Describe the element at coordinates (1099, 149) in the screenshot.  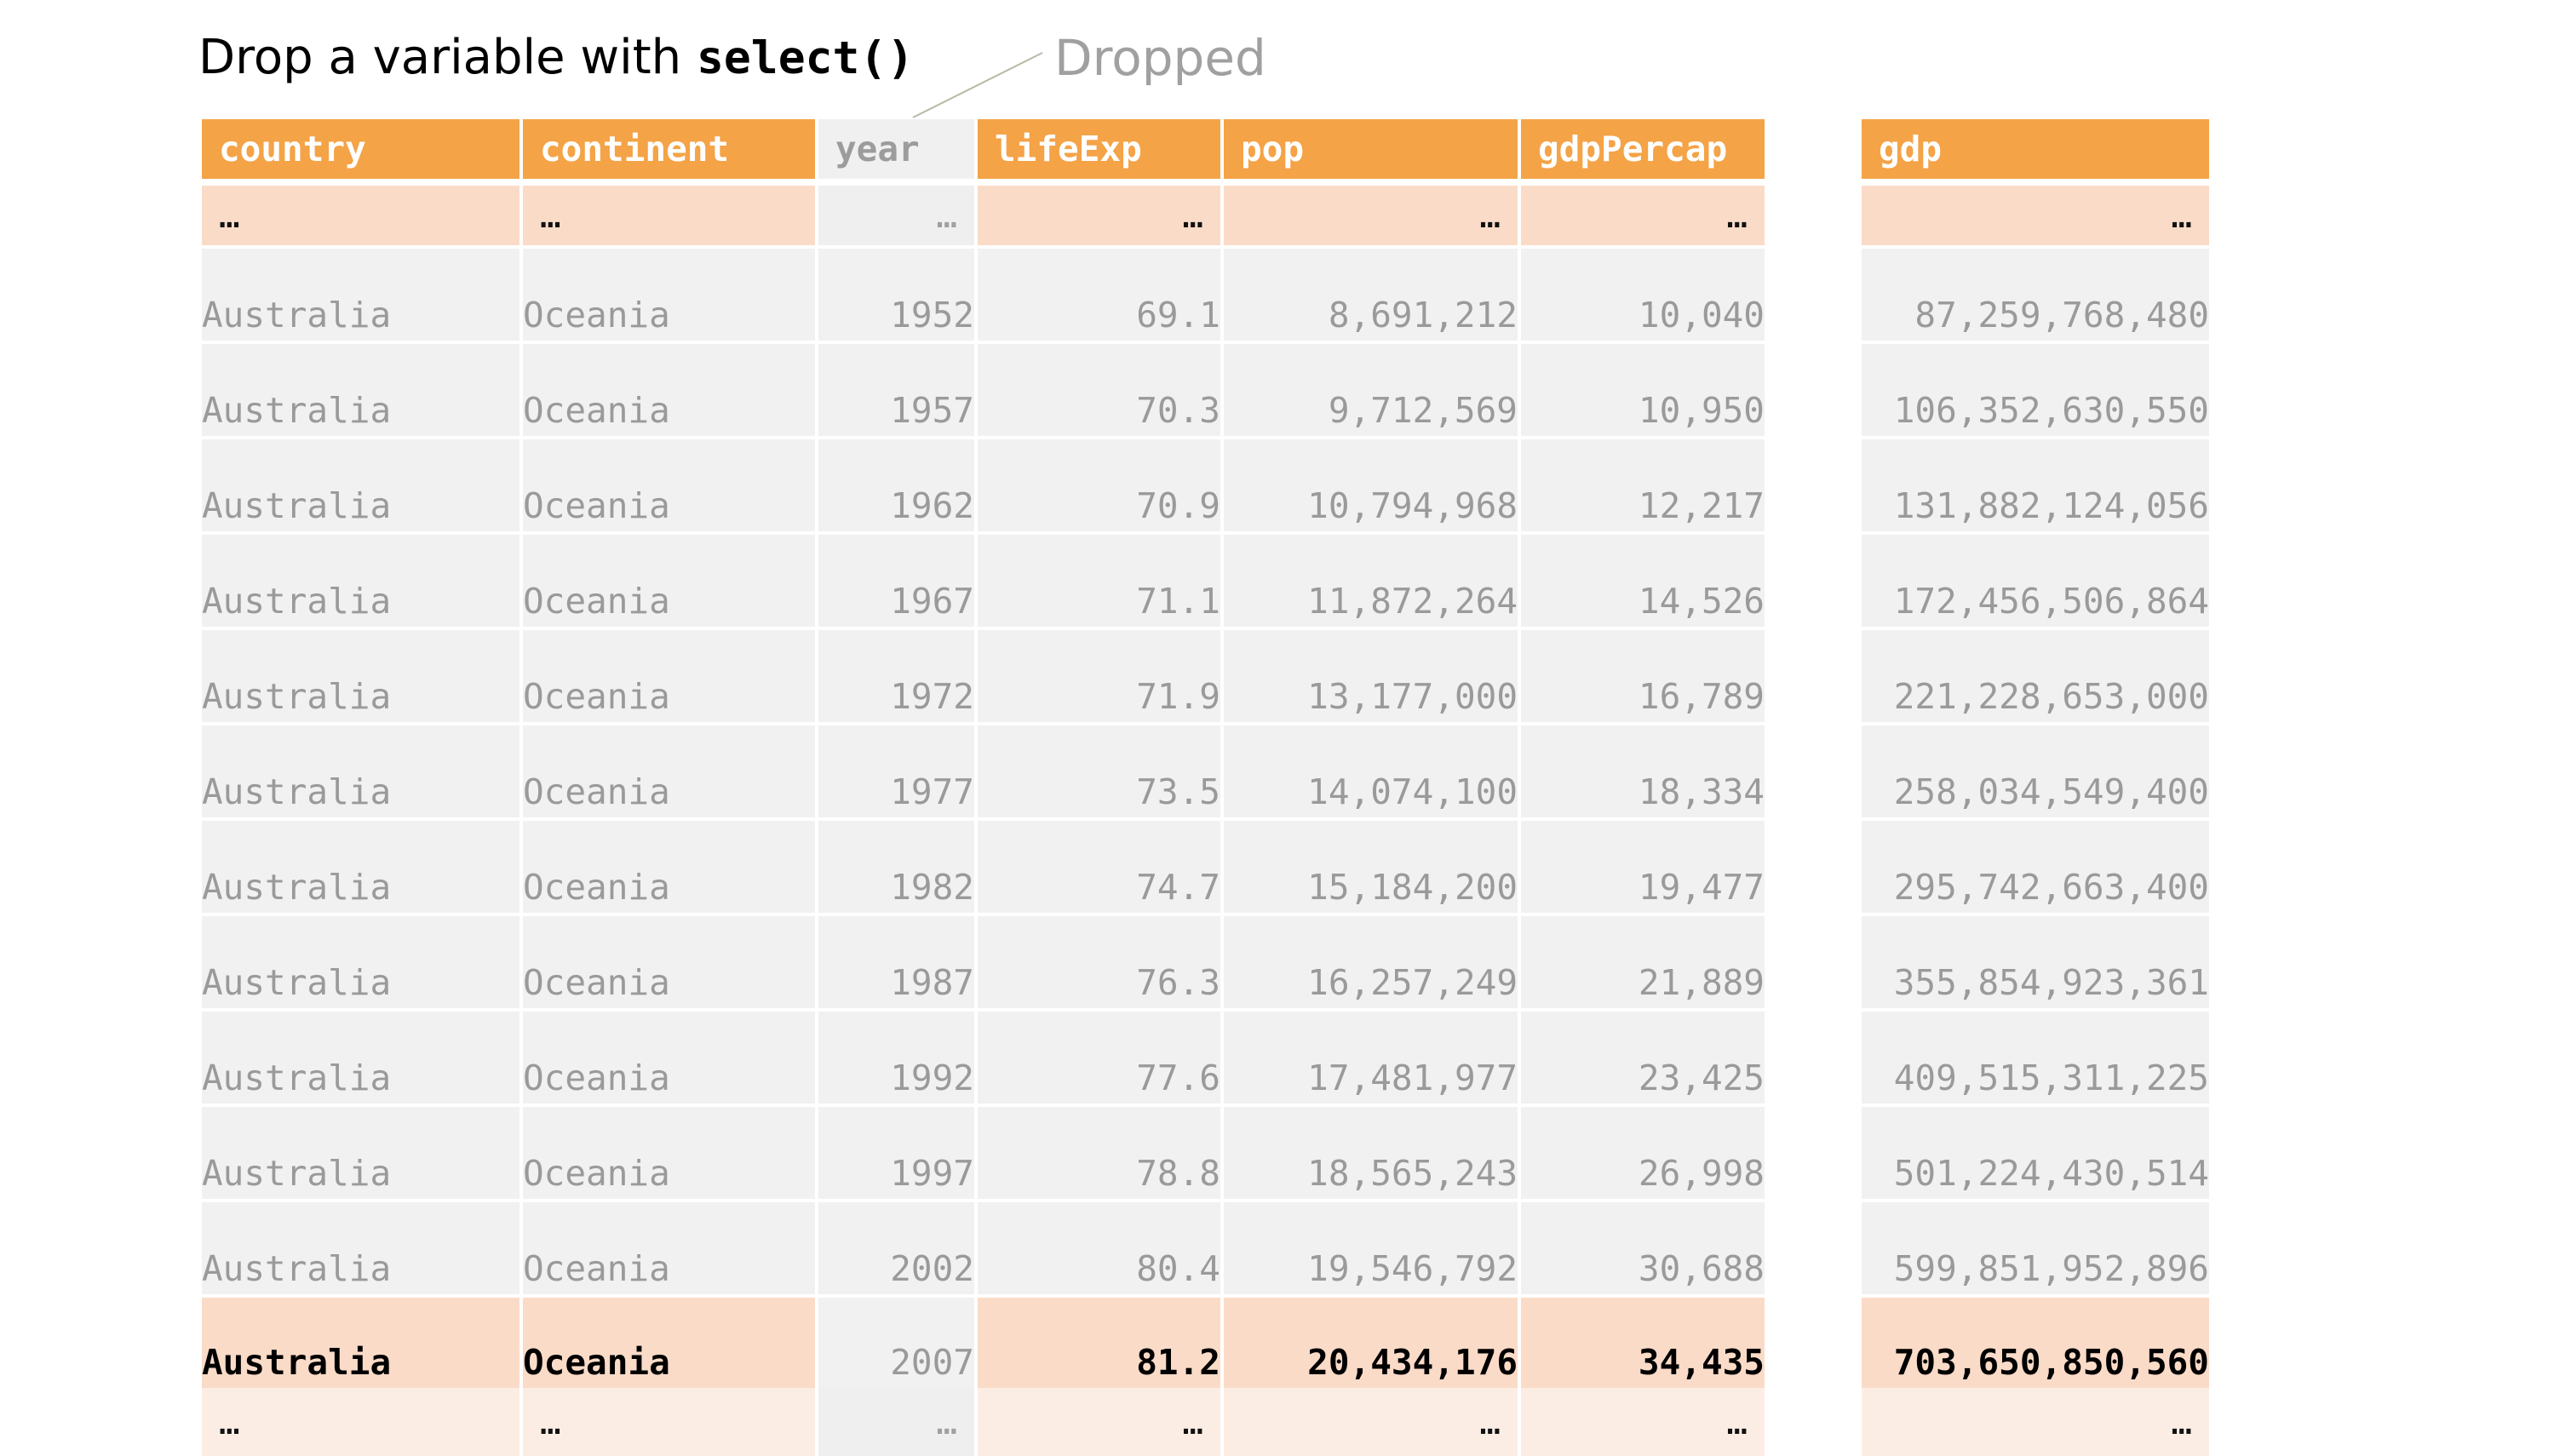
I see `column-header-lifeexp: lifeExp` at that location.